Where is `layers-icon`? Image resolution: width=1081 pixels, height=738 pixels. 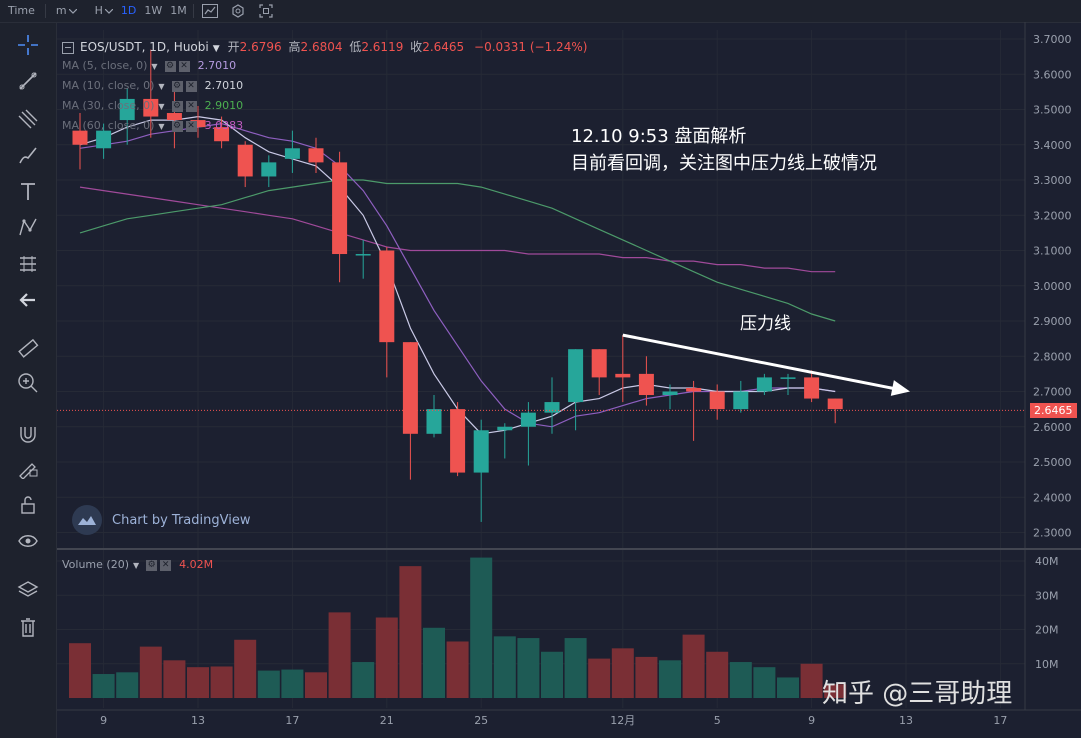 layers-icon is located at coordinates (28, 590).